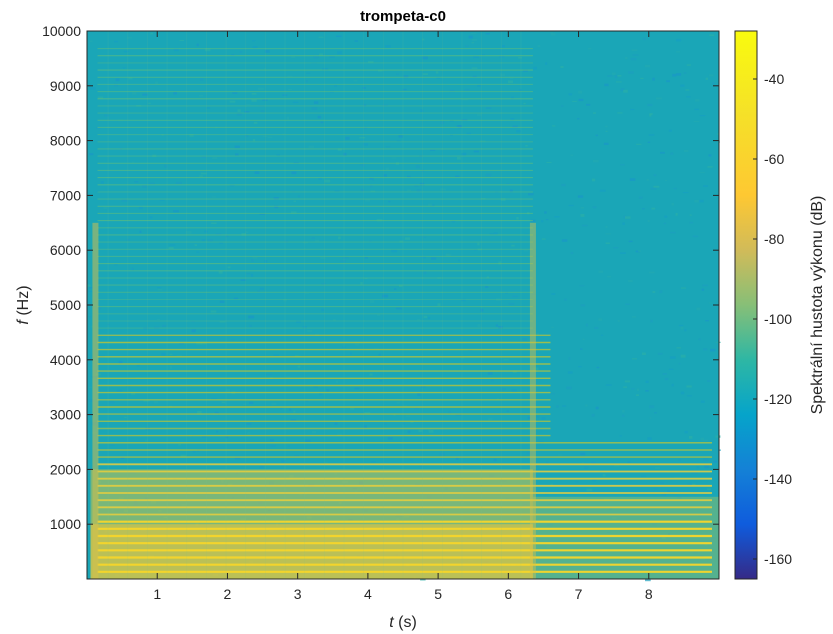 The width and height of the screenshot is (833, 634). I want to click on y-tick-label: 5000, so click(65, 305).